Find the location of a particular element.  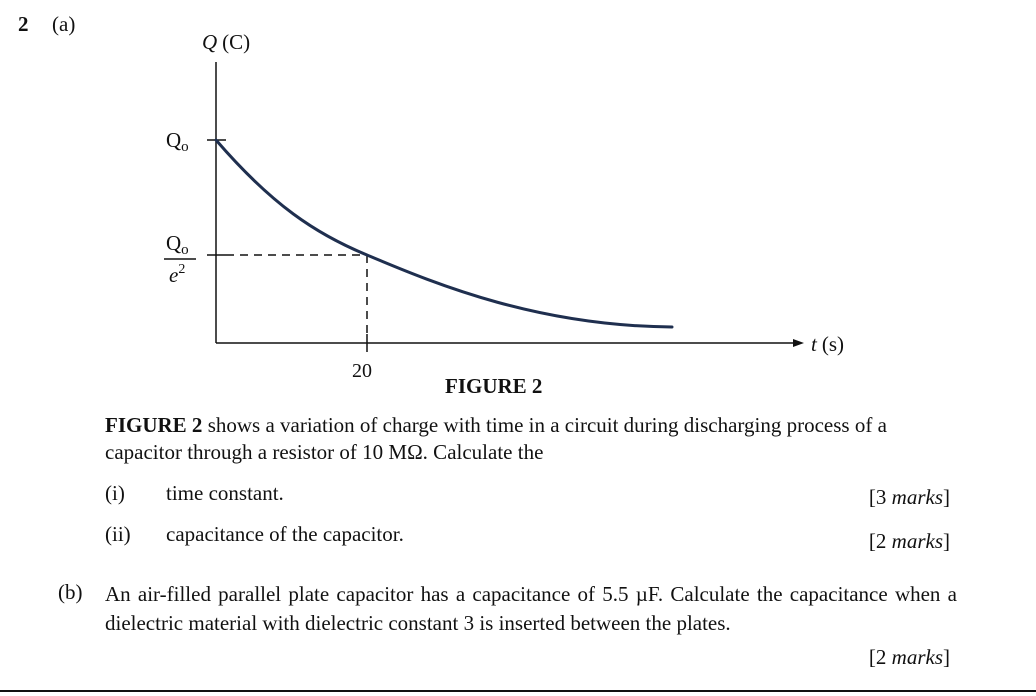

sub-item-i-marks: [3 marks] is located at coordinates (909, 497).